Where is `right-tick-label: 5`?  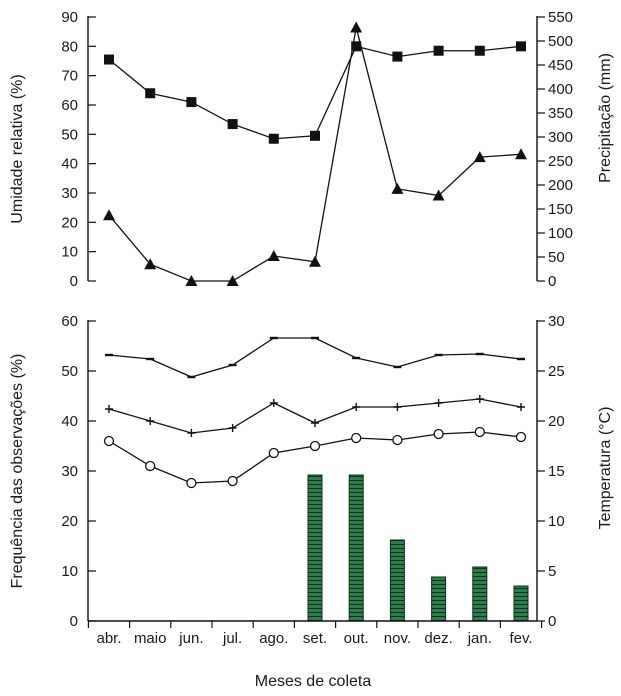
right-tick-label: 5 is located at coordinates (552, 571).